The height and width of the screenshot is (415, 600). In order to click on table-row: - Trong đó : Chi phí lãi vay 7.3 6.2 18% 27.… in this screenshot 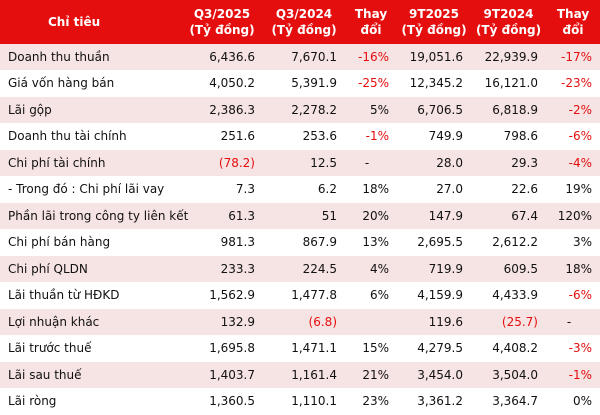, I will do `click(300, 189)`.